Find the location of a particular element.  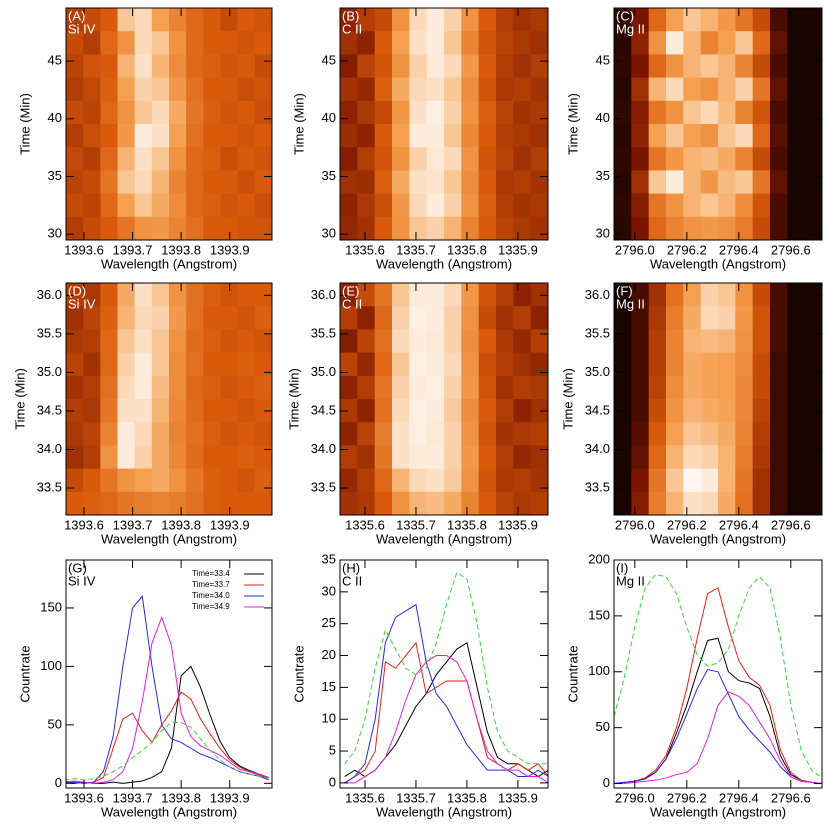

y-tick-label: 40 is located at coordinates (603, 117).